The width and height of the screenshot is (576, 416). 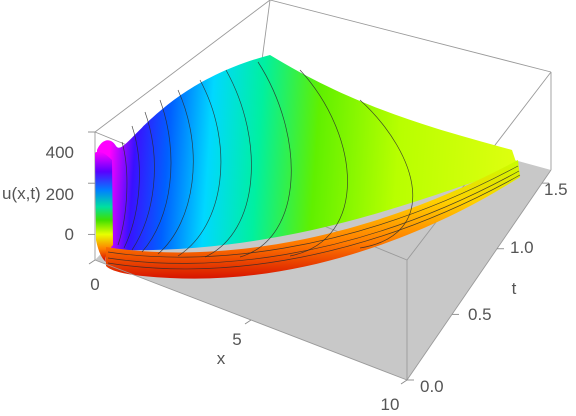 I want to click on t-tick-label-0-5: 0.5, so click(x=480, y=314).